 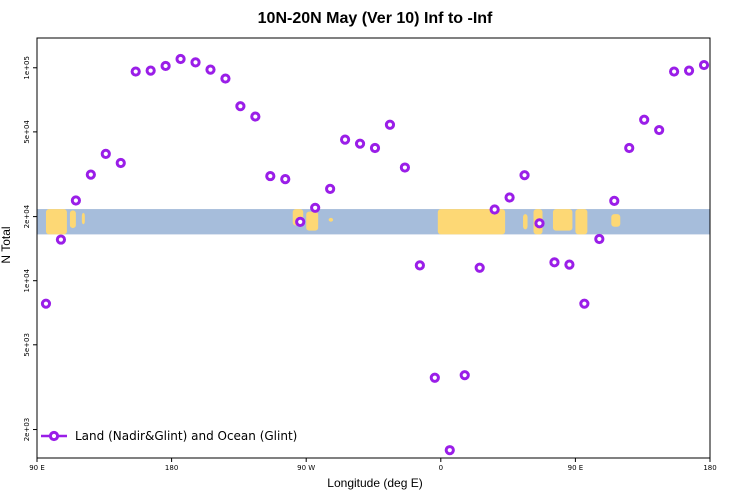 I want to click on x-tick-label: 90 W, so click(x=306, y=468).